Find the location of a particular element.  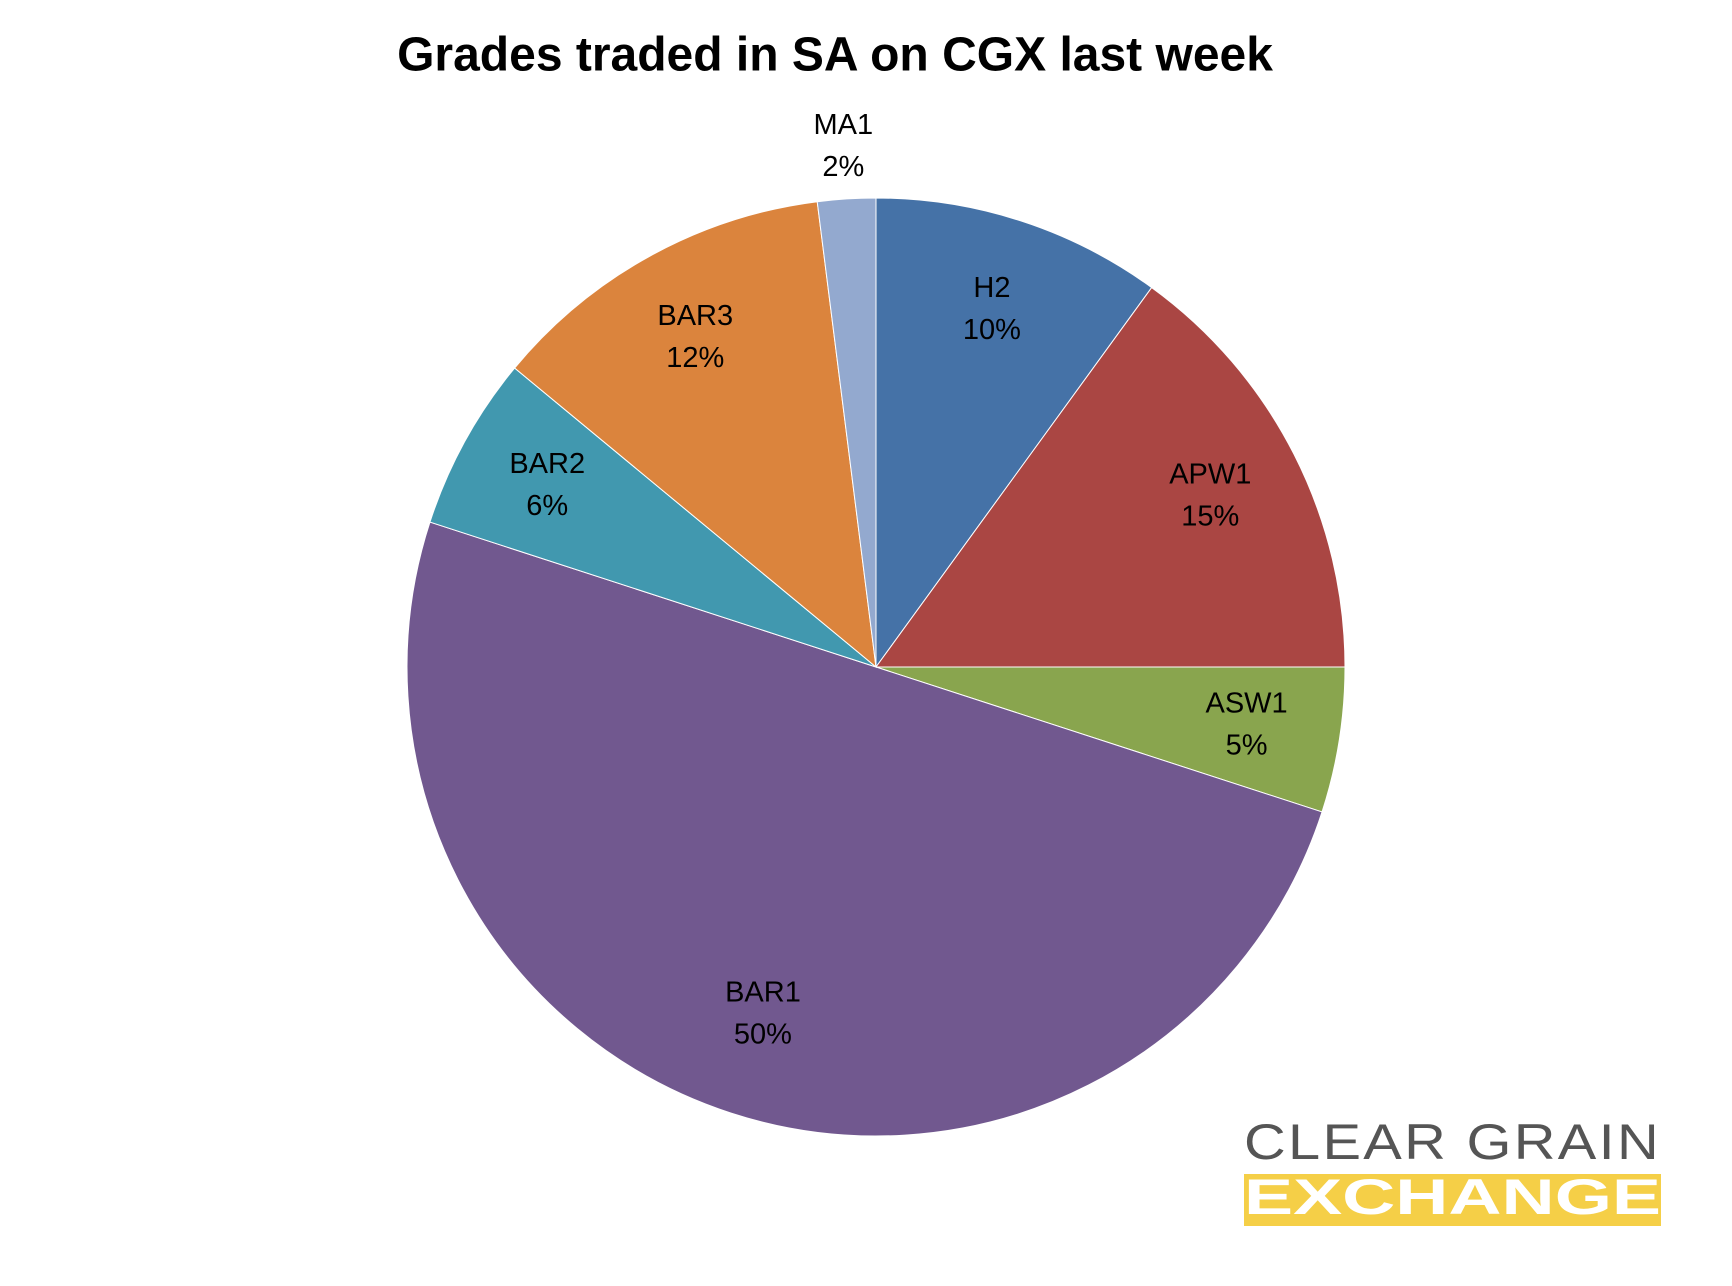

chart-title: Grades traded in SA on CGX last week is located at coordinates (835, 55).